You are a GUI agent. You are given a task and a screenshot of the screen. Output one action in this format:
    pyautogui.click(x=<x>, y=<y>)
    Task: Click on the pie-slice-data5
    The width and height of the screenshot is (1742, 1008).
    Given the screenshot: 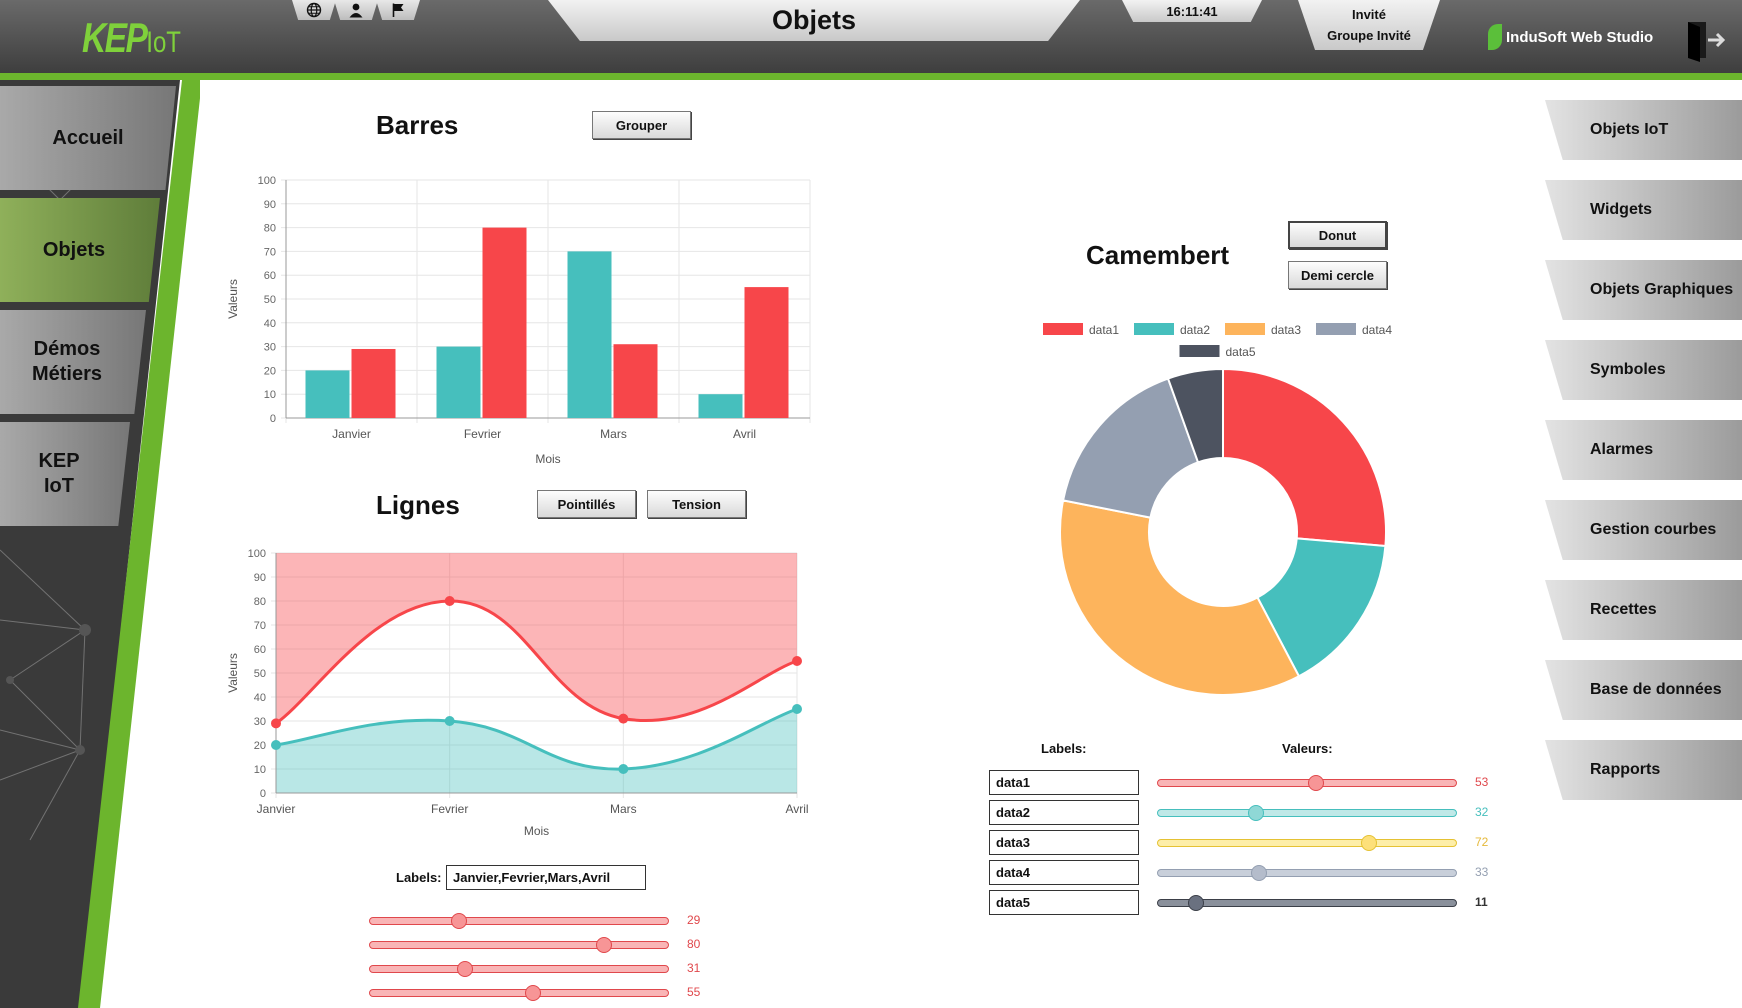 What is the action you would take?
    pyautogui.click(x=1195, y=415)
    